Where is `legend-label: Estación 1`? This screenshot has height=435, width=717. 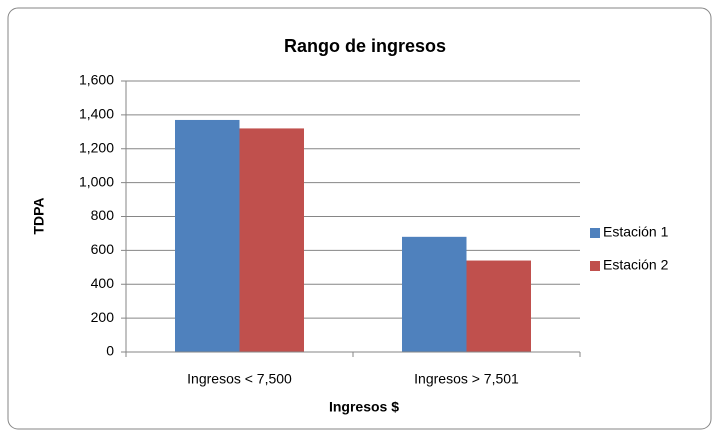
legend-label: Estación 1 is located at coordinates (636, 232).